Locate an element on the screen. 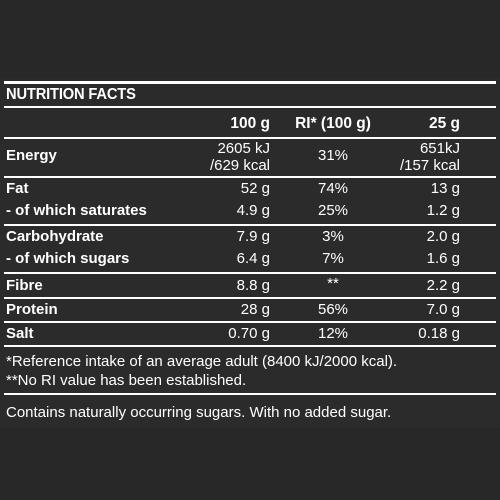 Image resolution: width=500 pixels, height=500 pixels. salt-per-25g: 0.18 g is located at coordinates (439, 333).